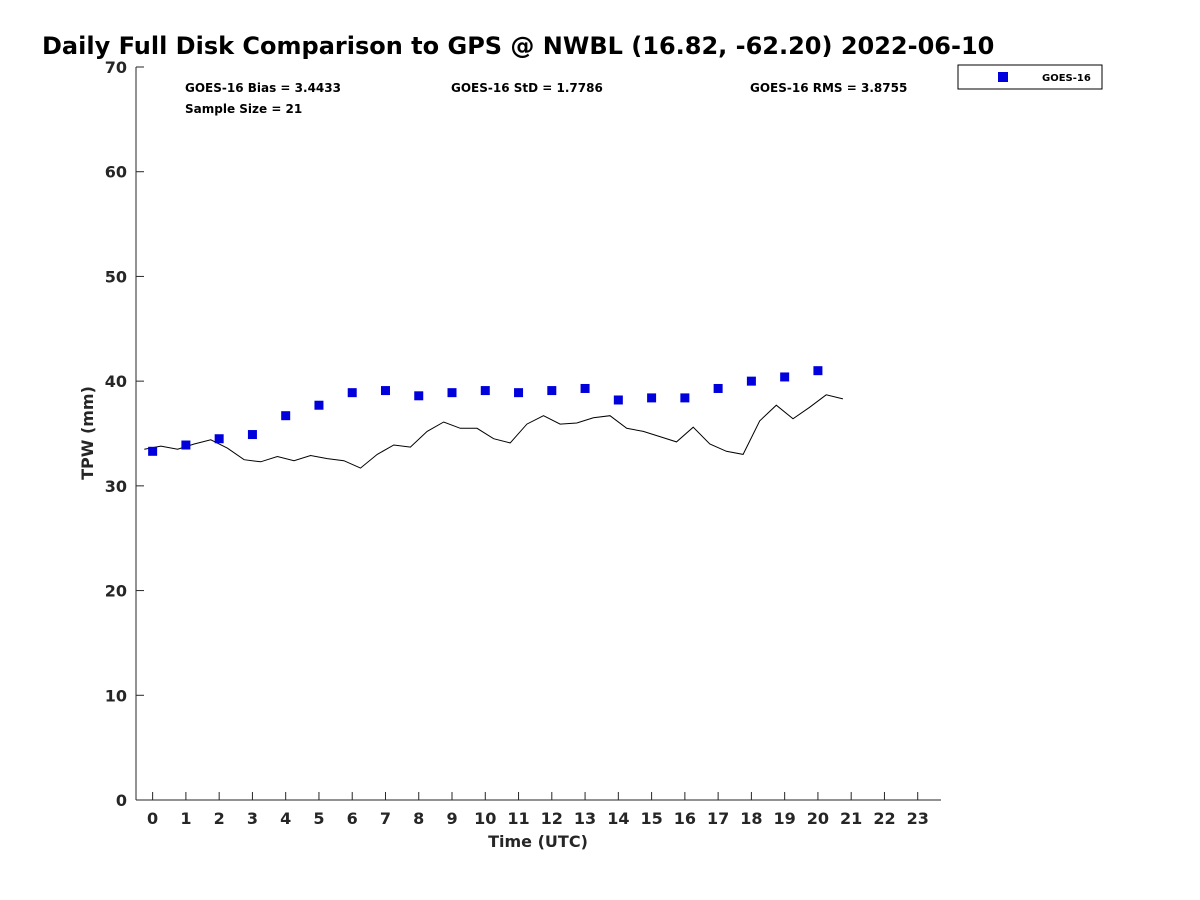 This screenshot has height=900, width=1200. I want to click on y-tick-label: 50, so click(116, 276).